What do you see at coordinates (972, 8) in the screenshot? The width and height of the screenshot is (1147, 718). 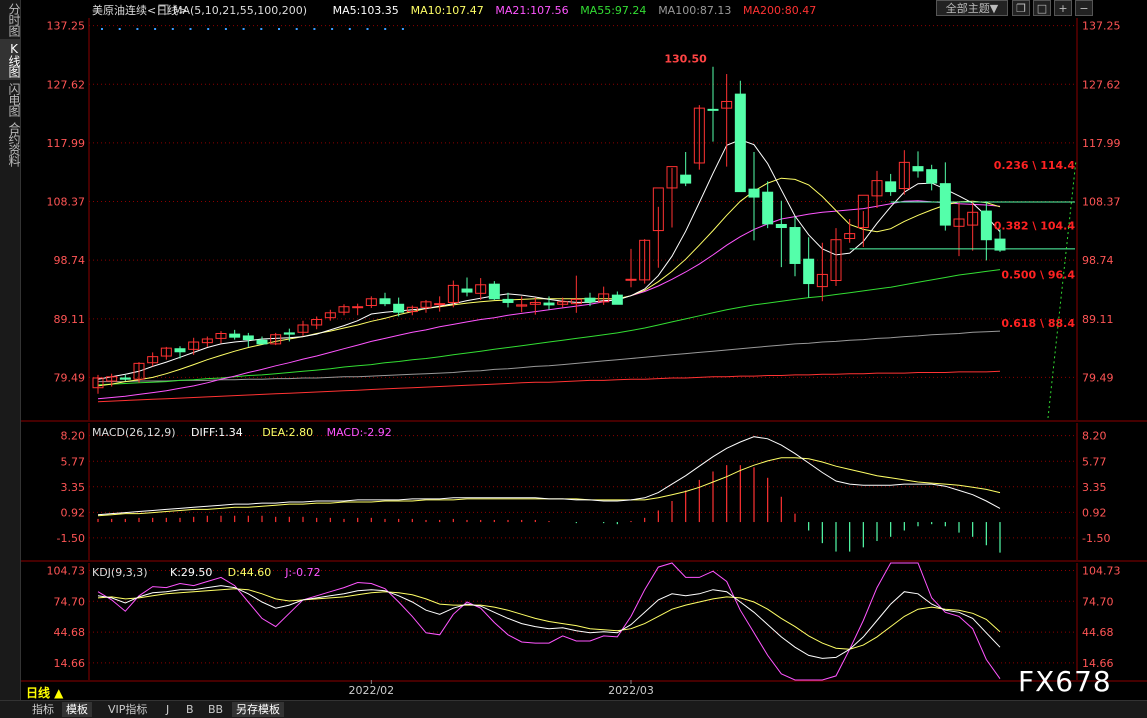 I see `theme-dropdown-button: 全部主题▼` at bounding box center [972, 8].